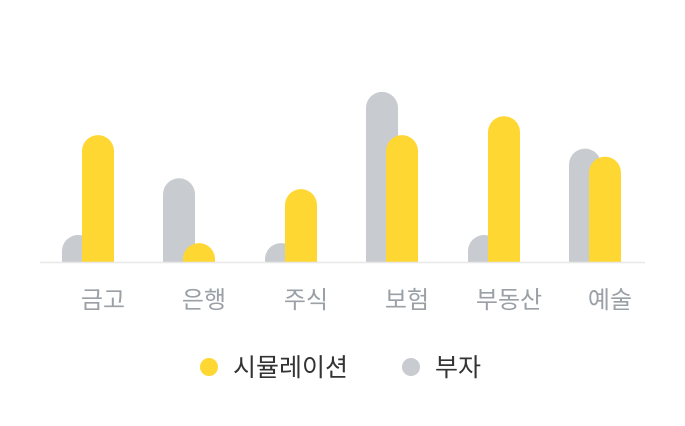 The width and height of the screenshot is (685, 426). What do you see at coordinates (306, 300) in the screenshot?
I see `category-label-2: 주식` at bounding box center [306, 300].